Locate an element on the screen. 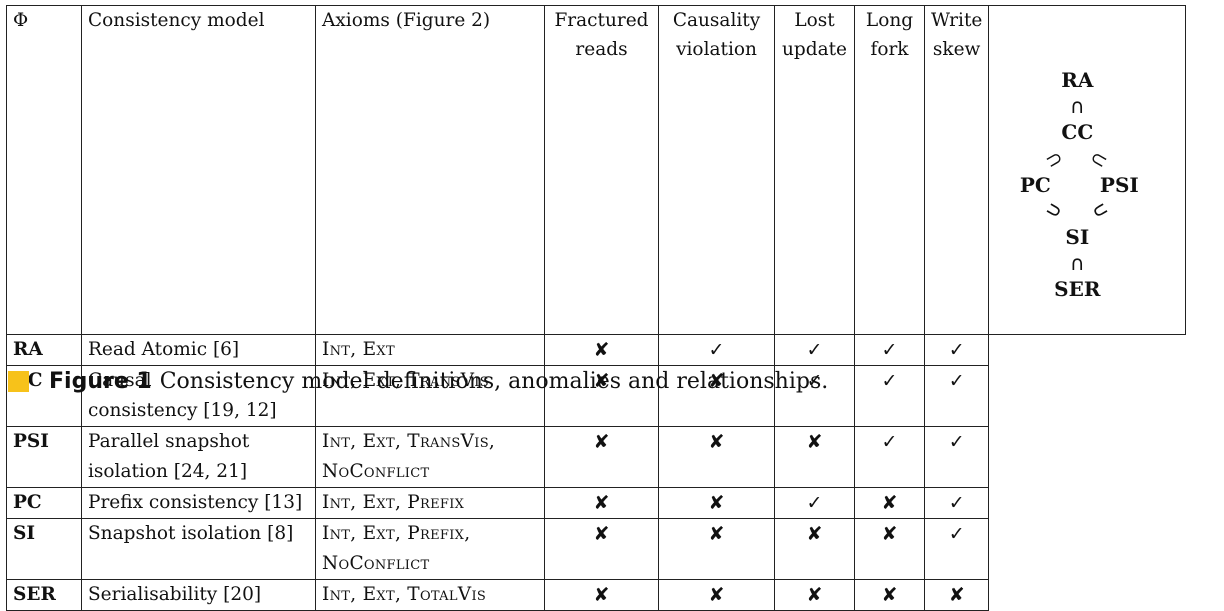 The image size is (1224, 611). caption-square-icon is located at coordinates (18, 381).